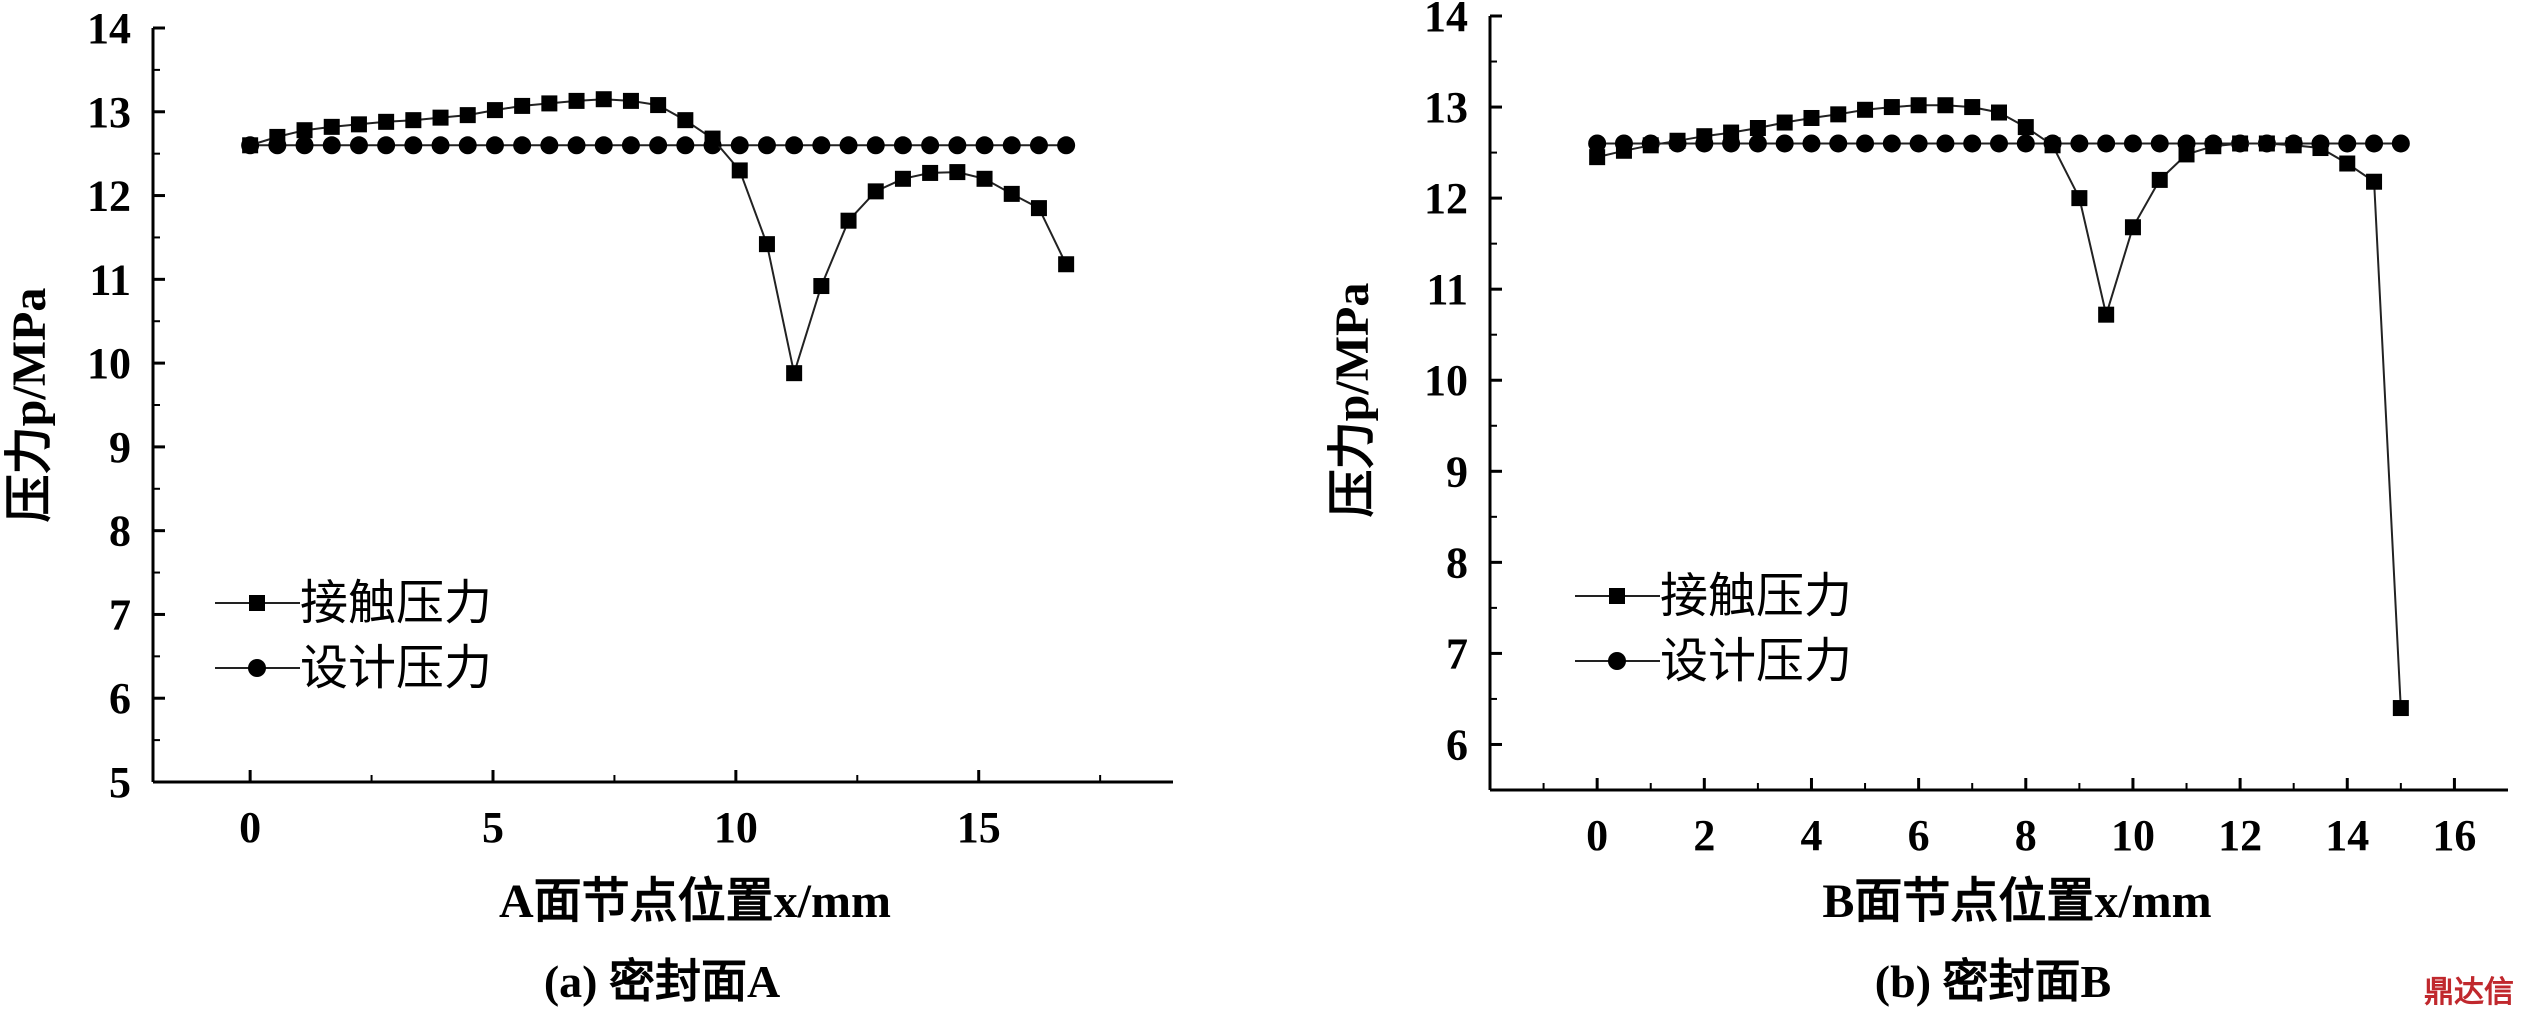 The height and width of the screenshot is (1019, 2528). Describe the element at coordinates (1811, 835) in the screenshot. I see `x-tick-label: 4` at that location.